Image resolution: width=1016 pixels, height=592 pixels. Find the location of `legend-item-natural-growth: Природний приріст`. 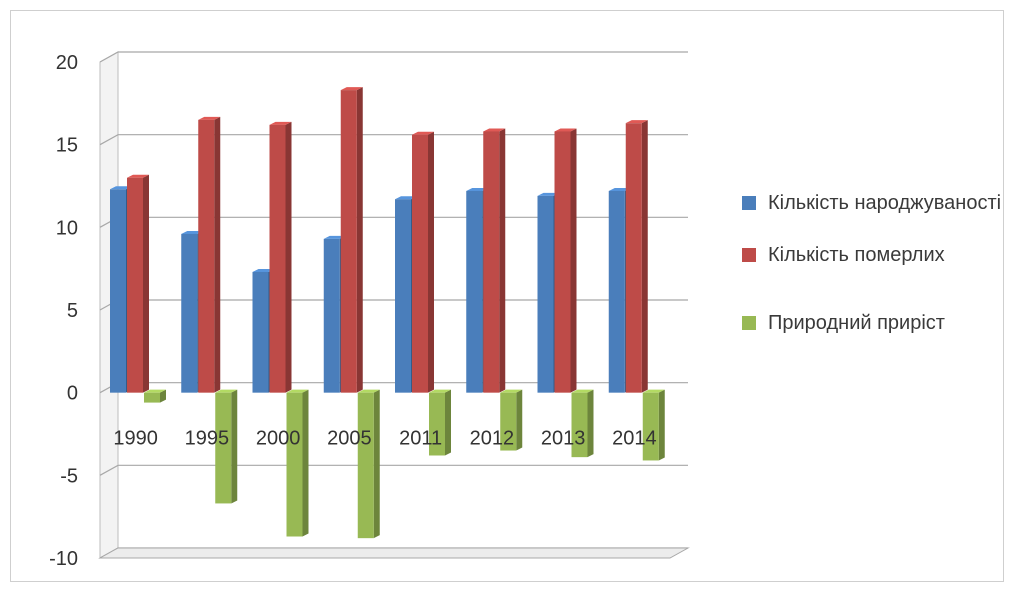

legend-item-natural-growth: Природний приріст is located at coordinates (877, 323).